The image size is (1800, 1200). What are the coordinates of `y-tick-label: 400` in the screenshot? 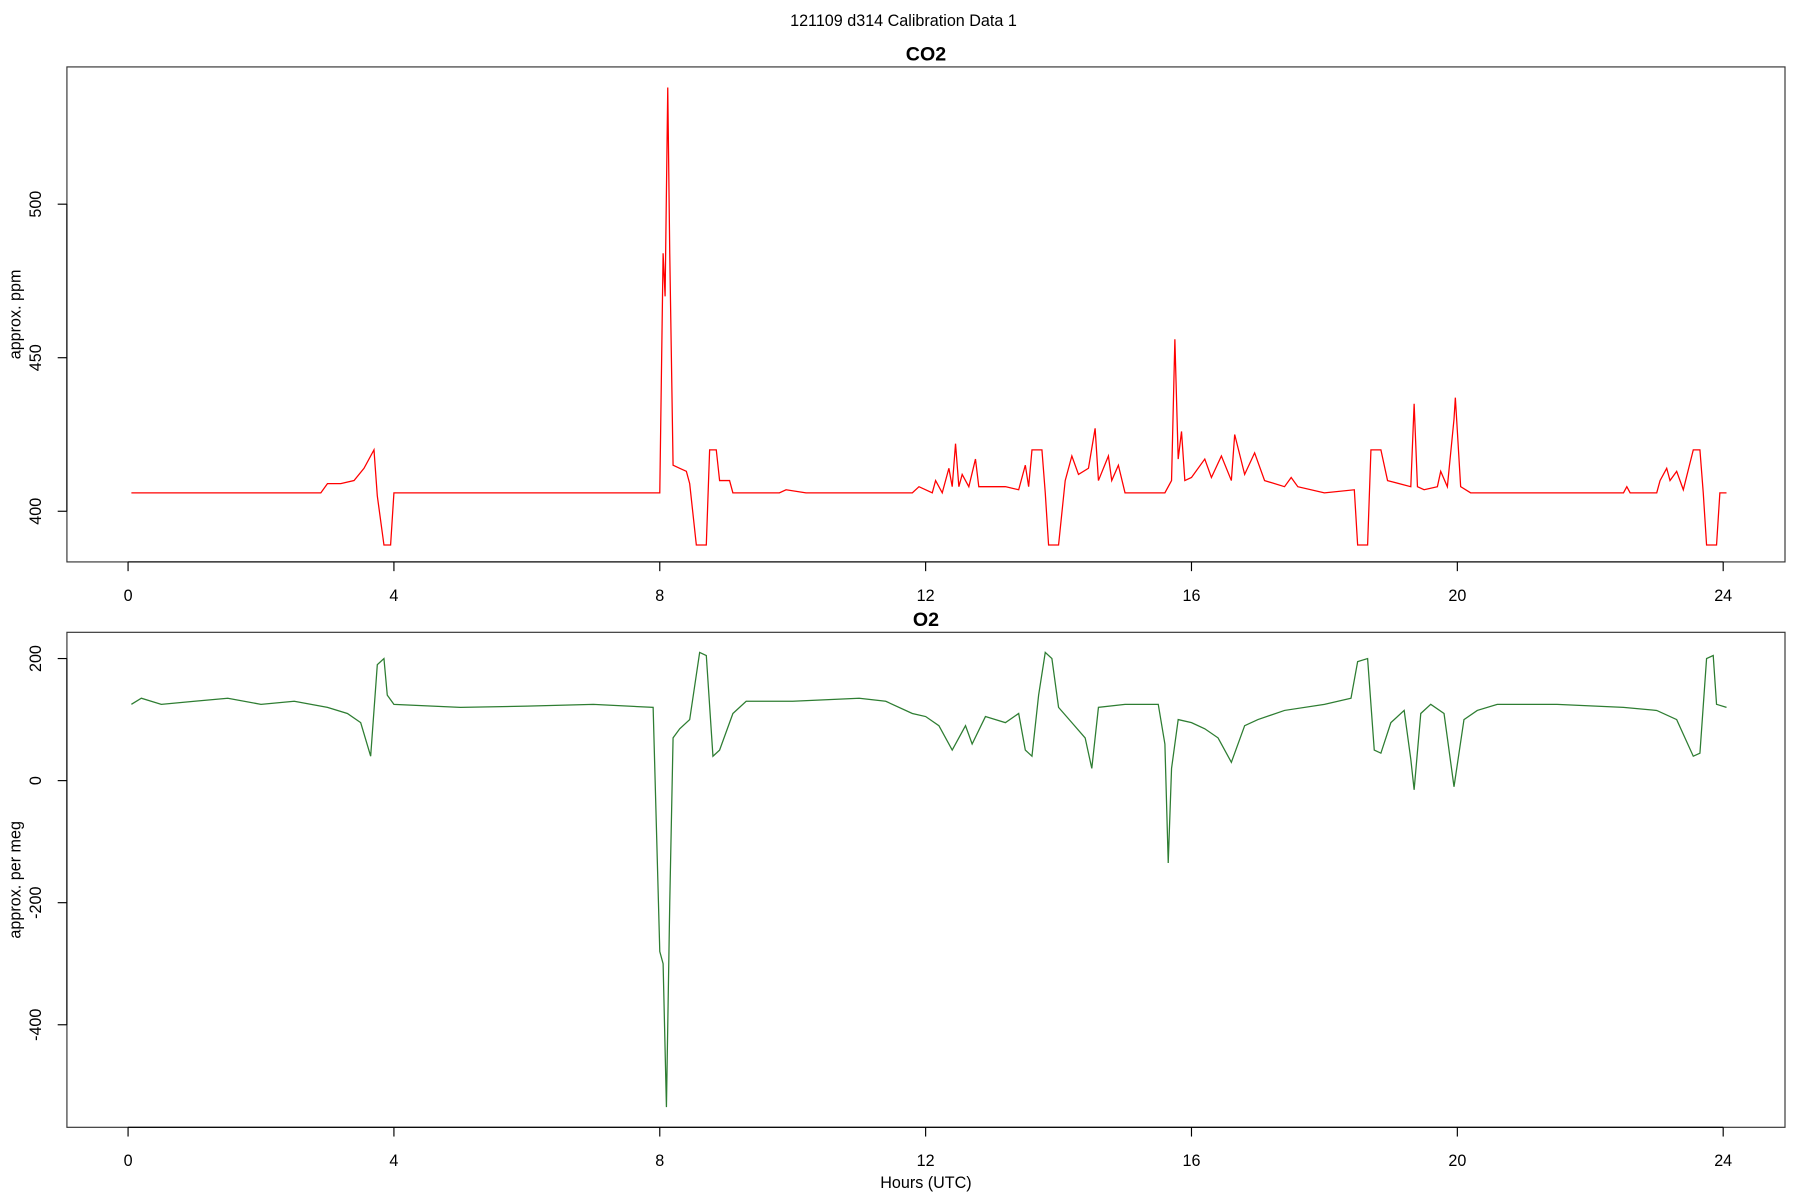 It's located at (36, 511).